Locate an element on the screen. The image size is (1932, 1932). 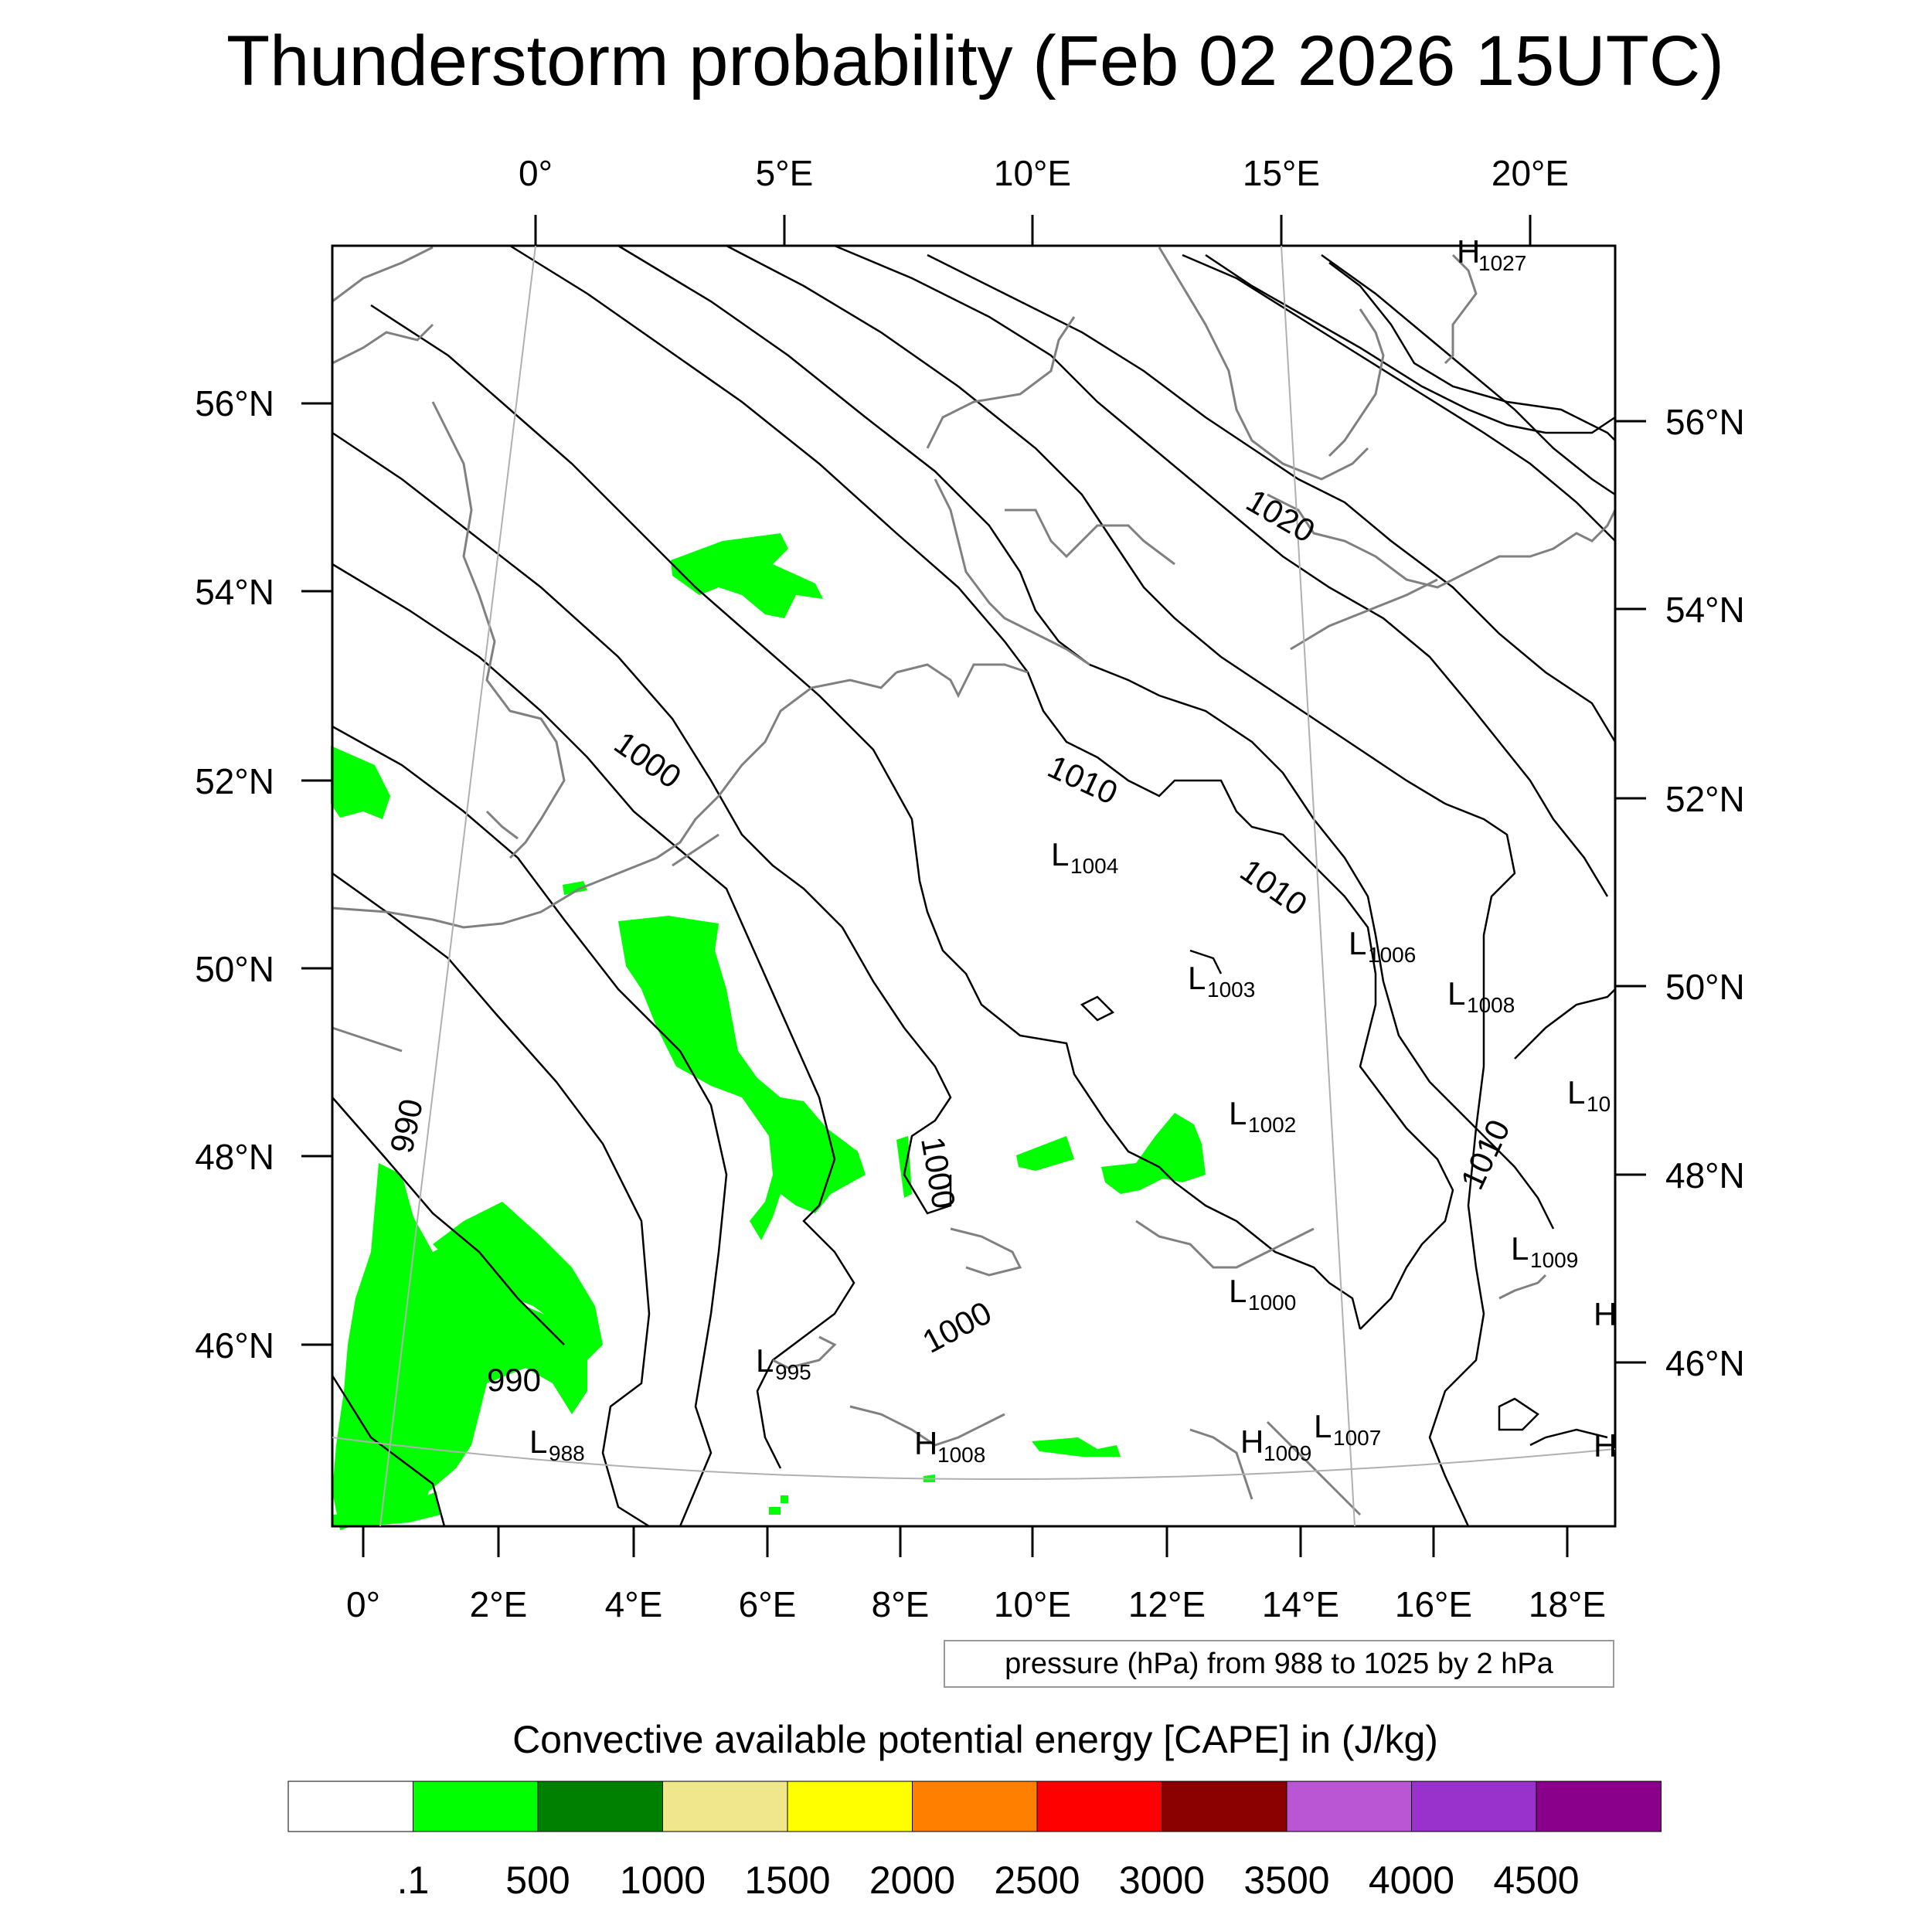
svg-text: 1004 is located at coordinates (1094, 866).